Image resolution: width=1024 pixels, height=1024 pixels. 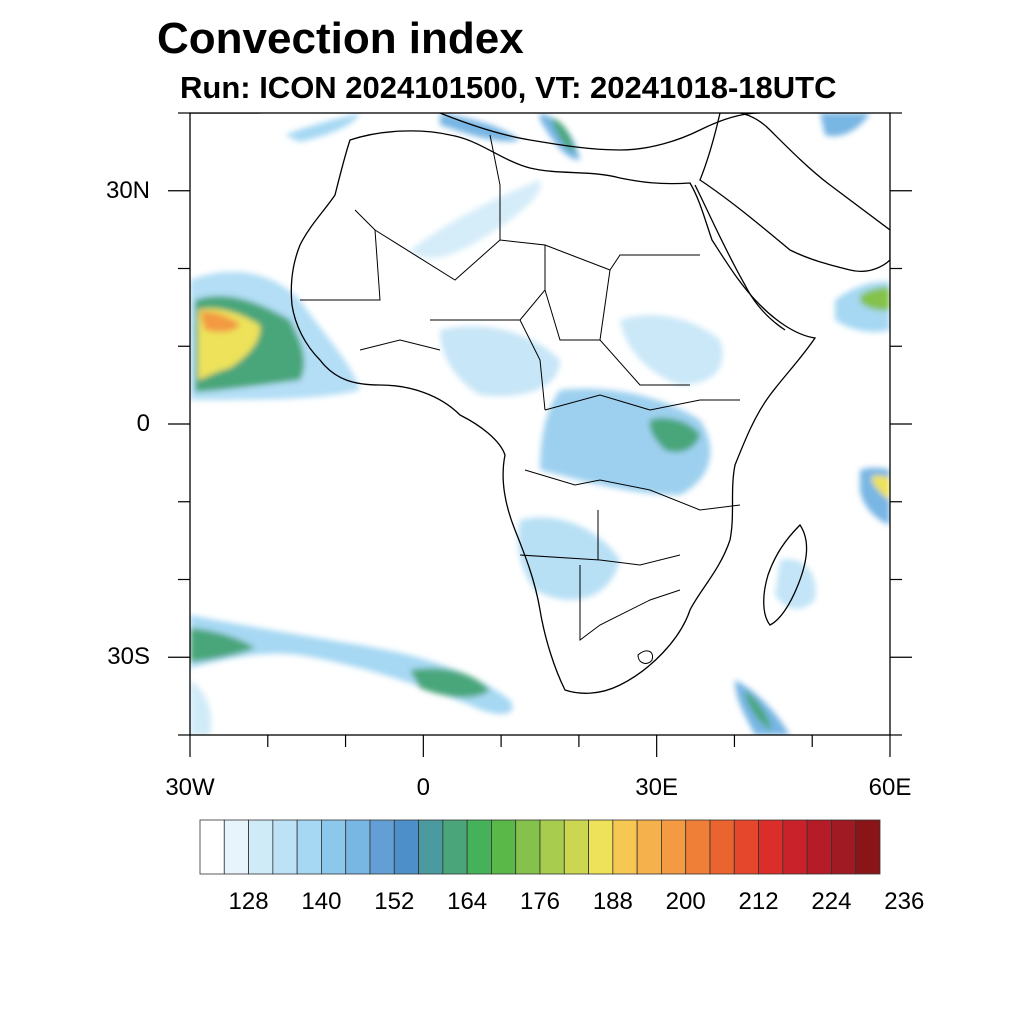 I want to click on lat-label-equator: 0, so click(x=143, y=423).